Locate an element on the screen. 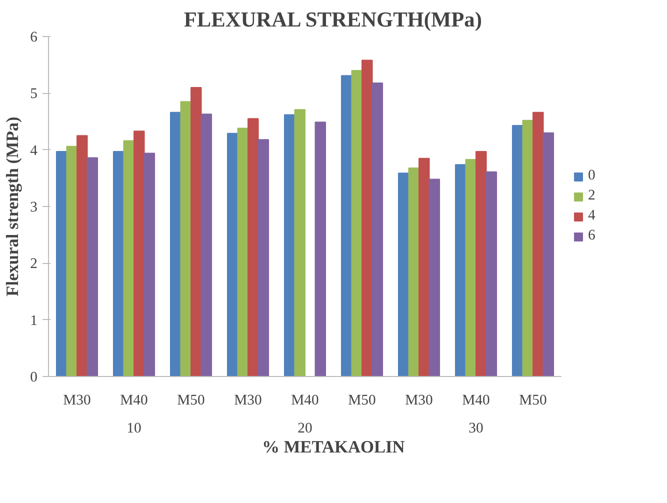 Image resolution: width=667 pixels, height=503 pixels. y-tick-label: 5 is located at coordinates (34, 94).